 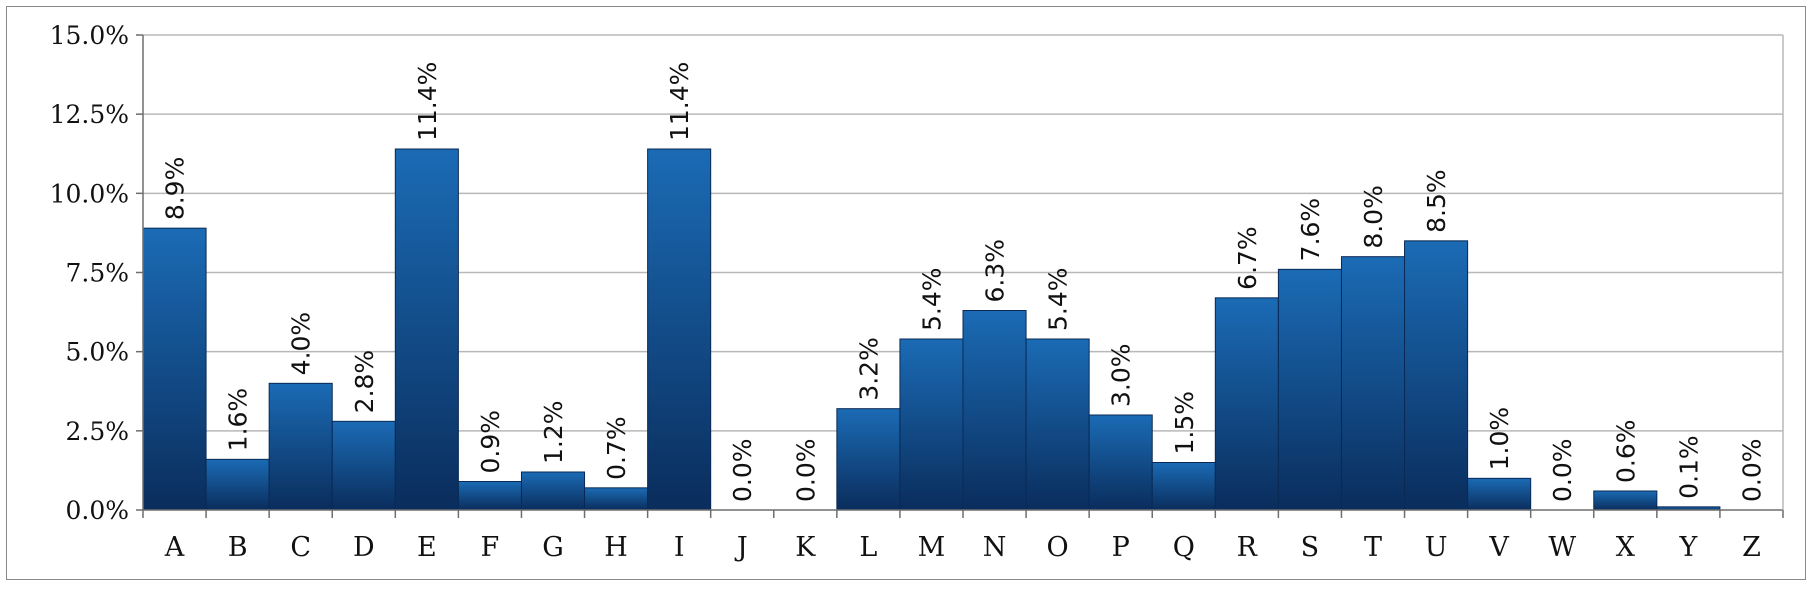 I want to click on x-tick-label: Z, so click(x=1751, y=547).